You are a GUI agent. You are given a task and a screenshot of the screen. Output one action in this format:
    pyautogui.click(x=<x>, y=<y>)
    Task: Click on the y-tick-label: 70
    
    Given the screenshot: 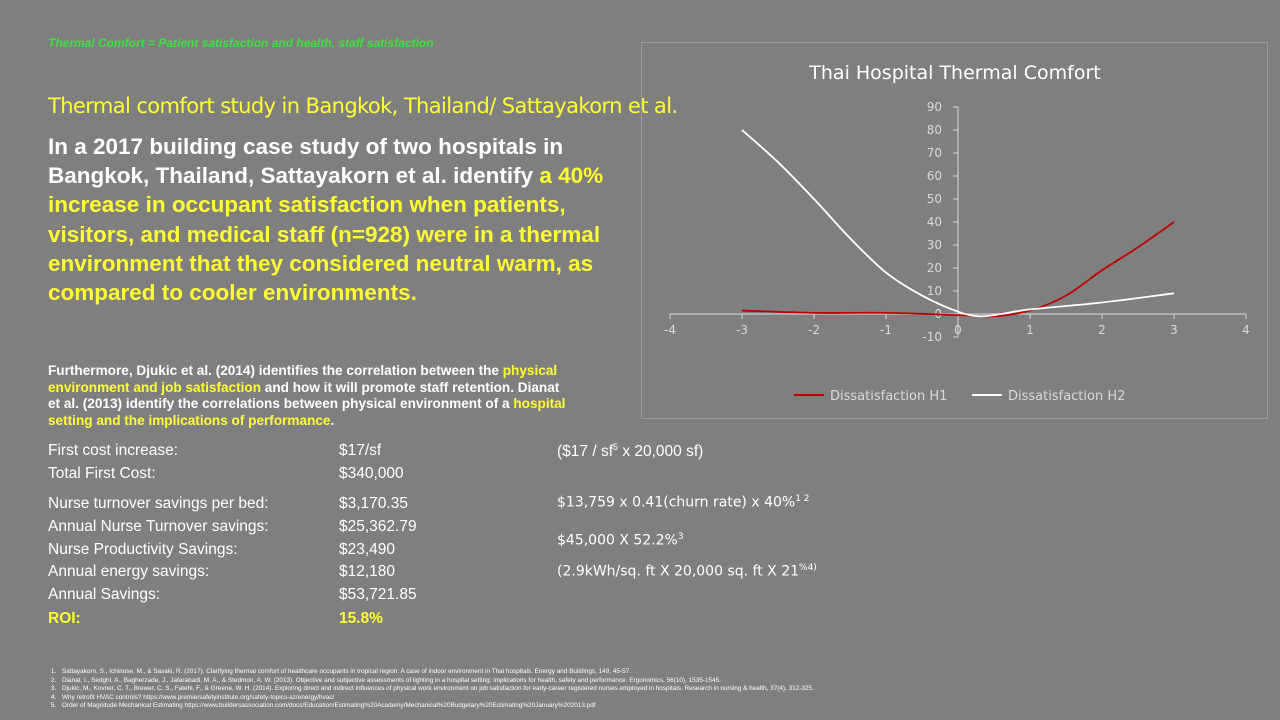 What is the action you would take?
    pyautogui.click(x=934, y=153)
    